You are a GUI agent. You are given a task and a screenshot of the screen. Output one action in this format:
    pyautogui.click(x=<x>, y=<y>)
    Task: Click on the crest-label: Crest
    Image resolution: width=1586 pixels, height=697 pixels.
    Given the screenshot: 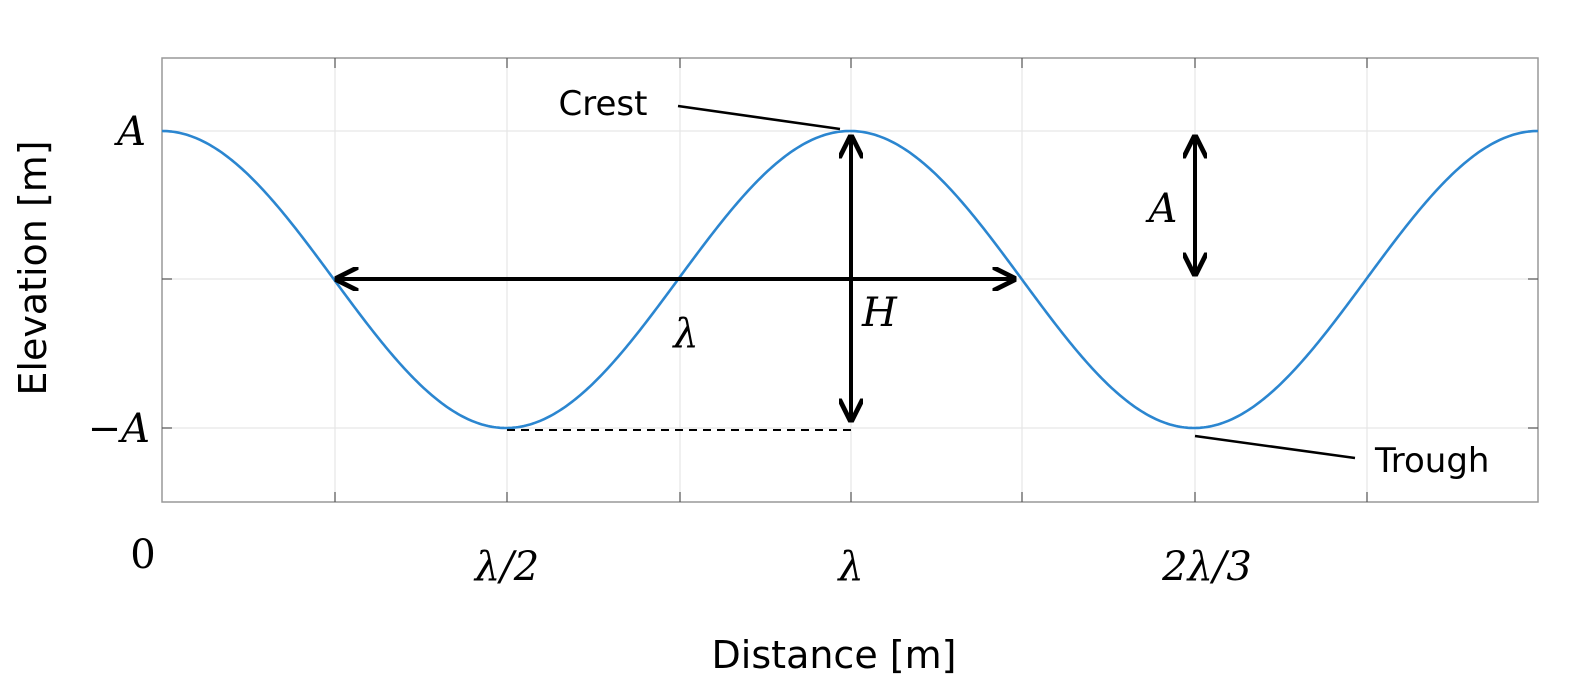 What is the action you would take?
    pyautogui.click(x=603, y=104)
    